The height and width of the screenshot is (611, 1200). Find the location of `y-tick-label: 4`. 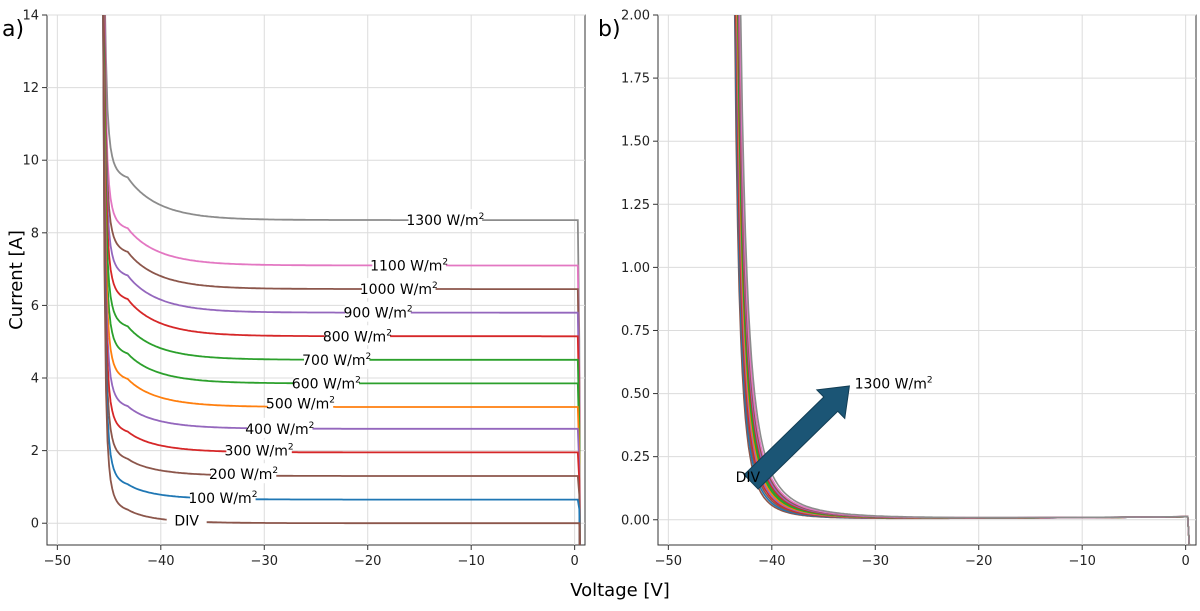

y-tick-label: 4 is located at coordinates (35, 379).